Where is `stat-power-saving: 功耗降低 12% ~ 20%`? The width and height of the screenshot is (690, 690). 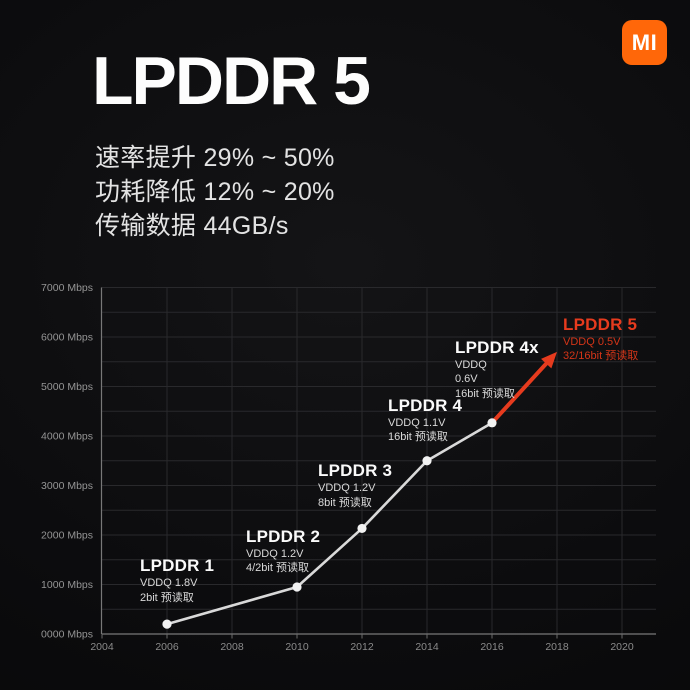 stat-power-saving: 功耗降低 12% ~ 20% is located at coordinates (215, 192).